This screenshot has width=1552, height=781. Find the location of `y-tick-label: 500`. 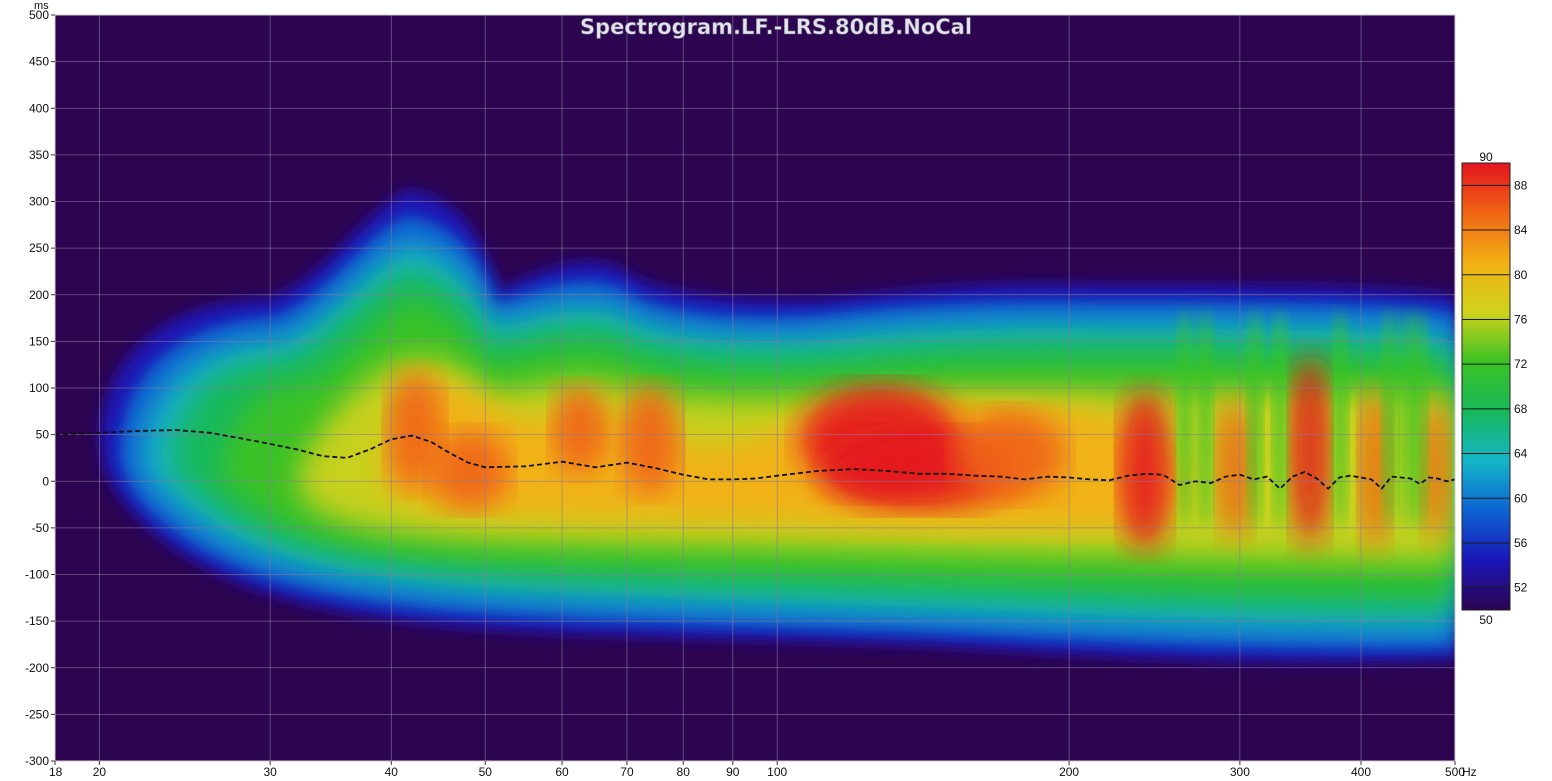

y-tick-label: 500 is located at coordinates (39, 15).